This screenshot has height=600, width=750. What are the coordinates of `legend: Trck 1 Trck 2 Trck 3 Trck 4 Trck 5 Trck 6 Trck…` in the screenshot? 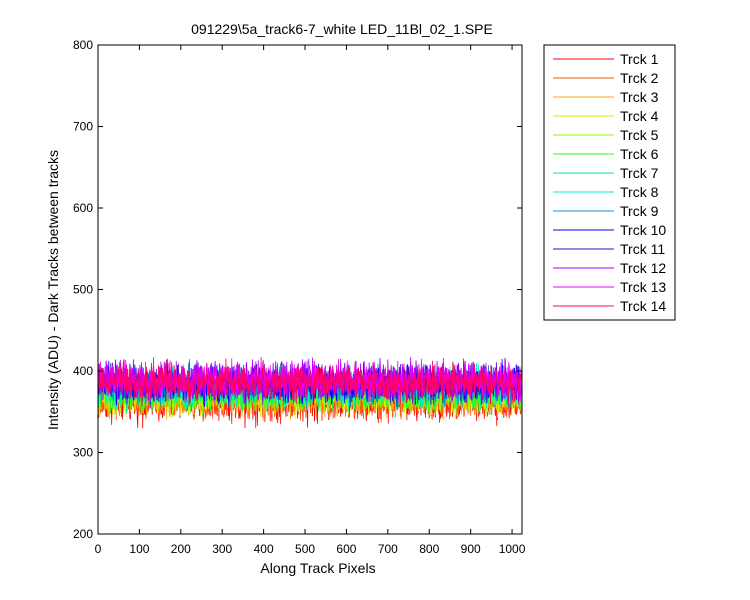 It's located at (609, 182).